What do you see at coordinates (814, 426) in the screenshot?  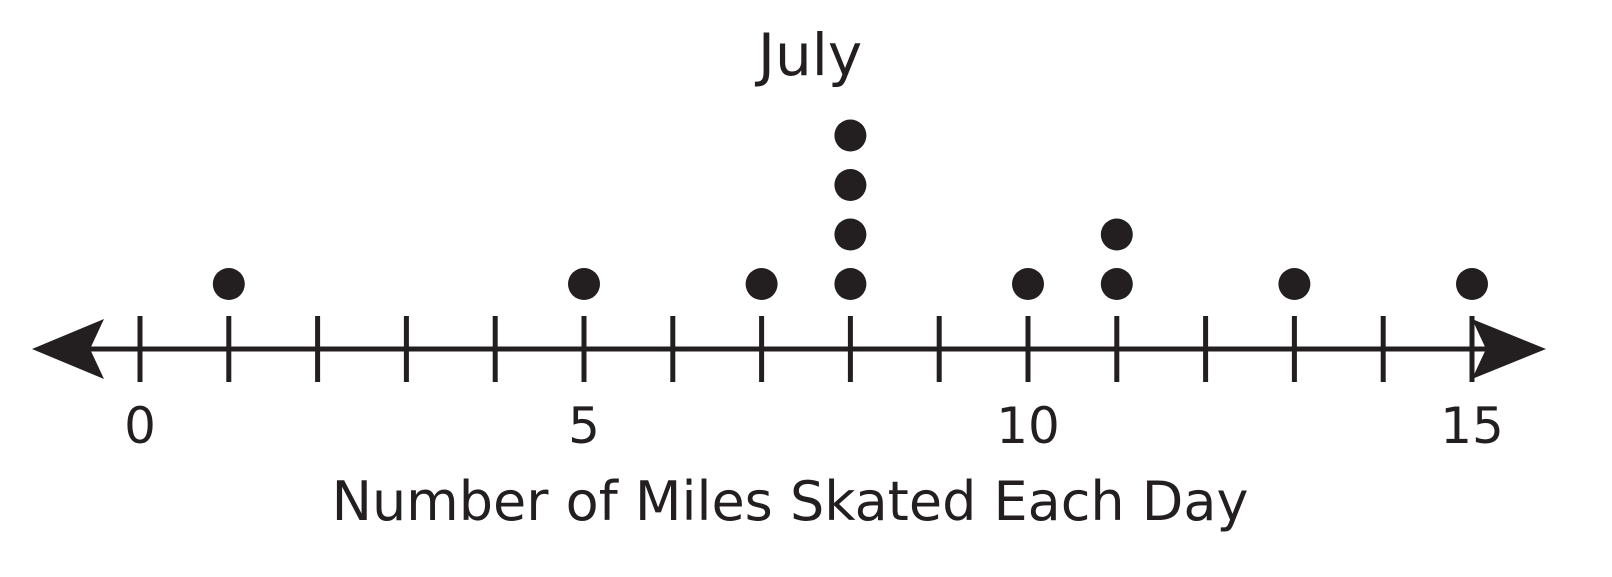 I see `tick-labels: 0 5 10 15` at bounding box center [814, 426].